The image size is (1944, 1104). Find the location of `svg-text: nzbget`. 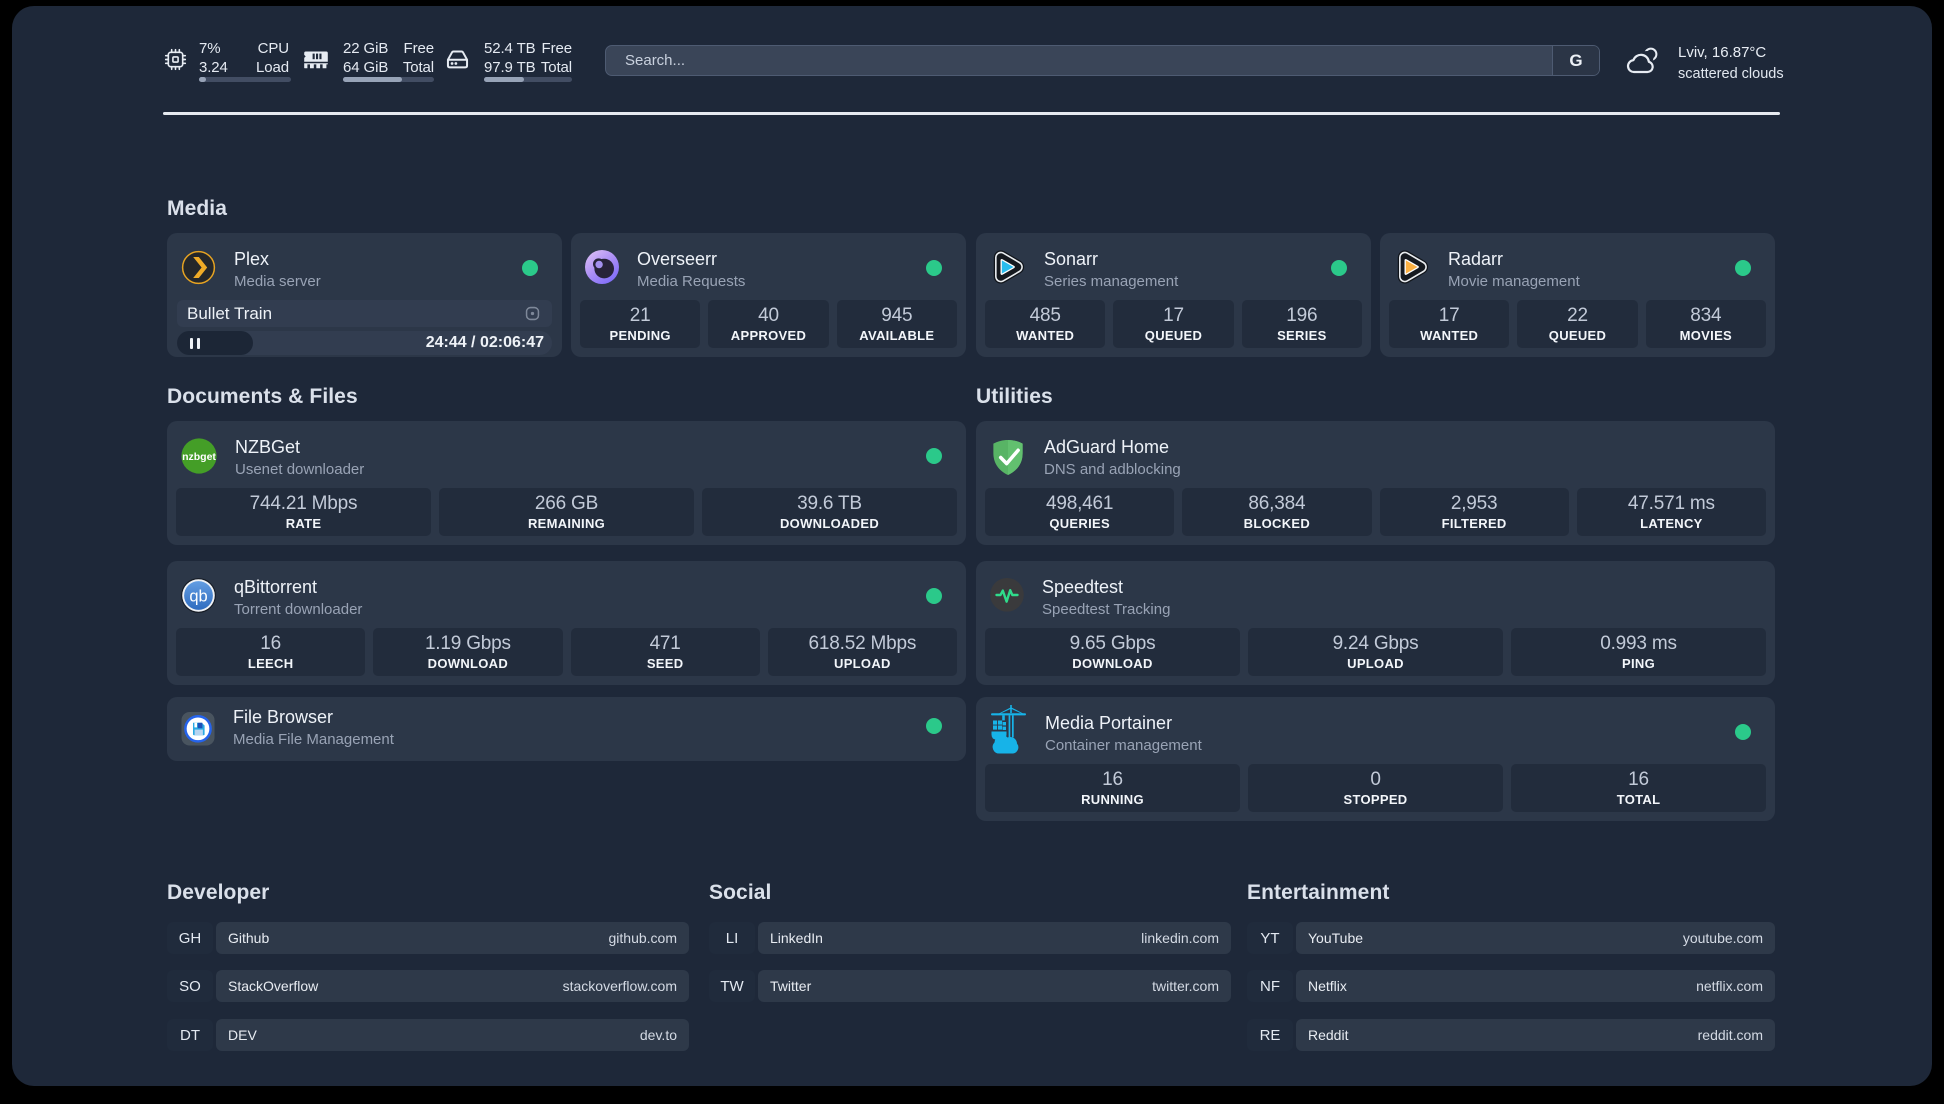

svg-text: nzbget is located at coordinates (199, 457).